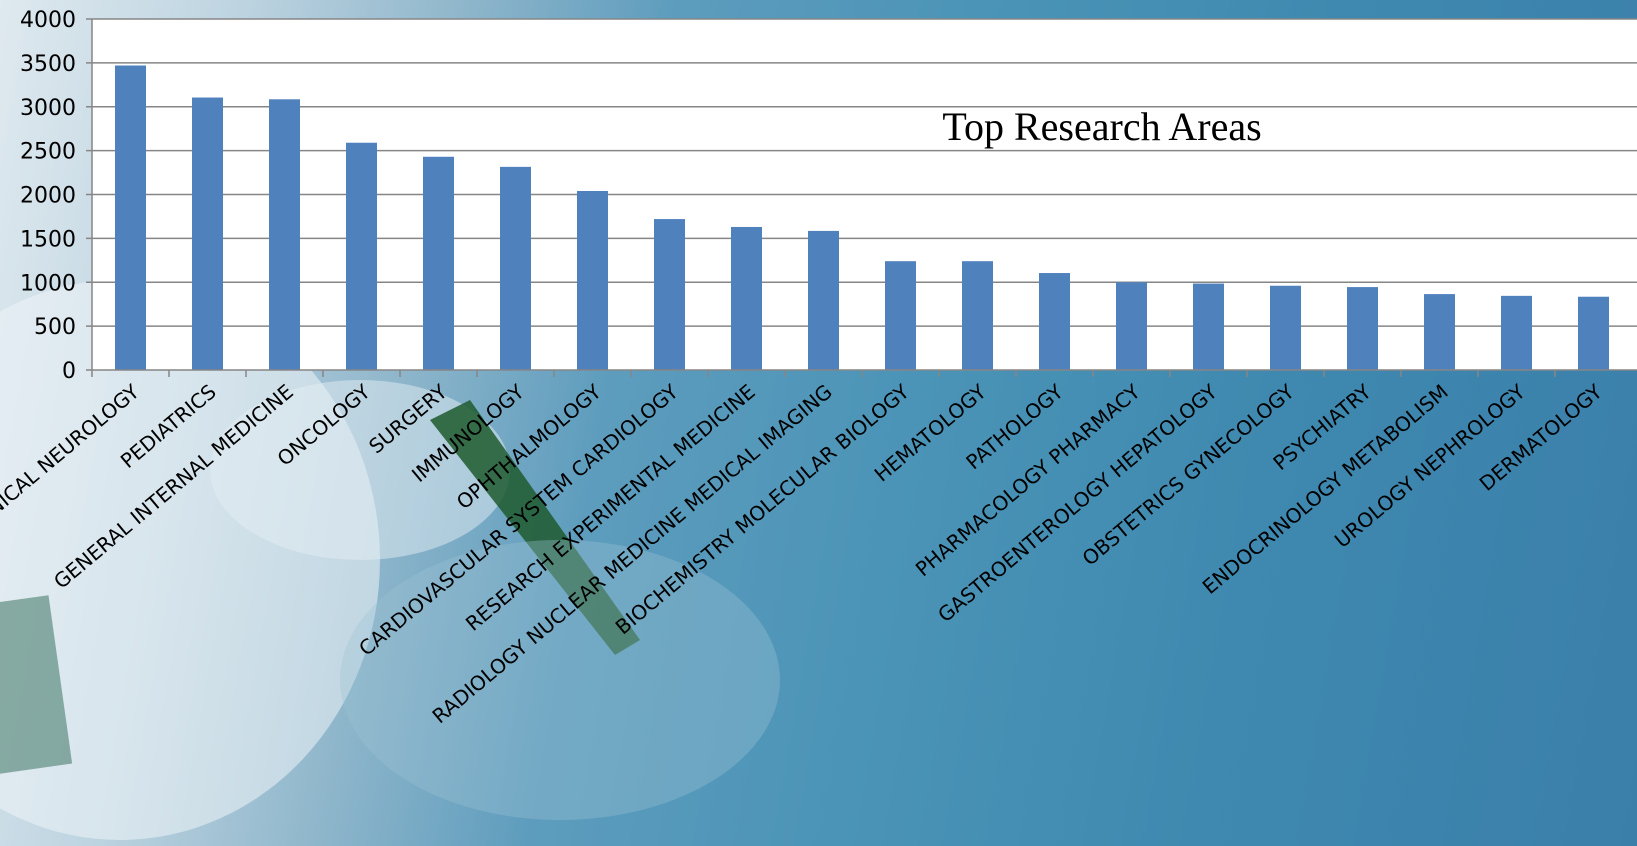  Describe the element at coordinates (1077, 503) in the screenshot. I see `x-category-label: GASTROENTEROLOGY HEPATOLOGY` at that location.